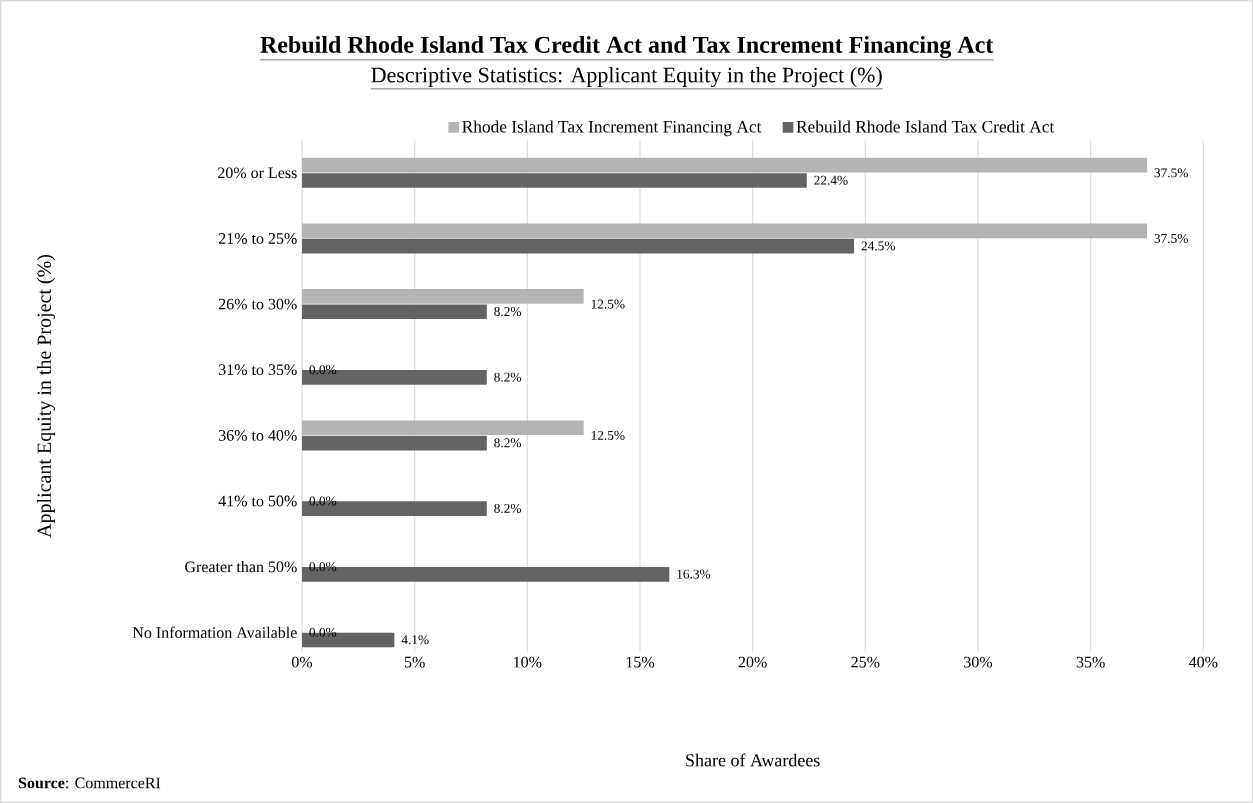  What do you see at coordinates (1203, 662) in the screenshot?
I see `x-tick-label: 40%` at bounding box center [1203, 662].